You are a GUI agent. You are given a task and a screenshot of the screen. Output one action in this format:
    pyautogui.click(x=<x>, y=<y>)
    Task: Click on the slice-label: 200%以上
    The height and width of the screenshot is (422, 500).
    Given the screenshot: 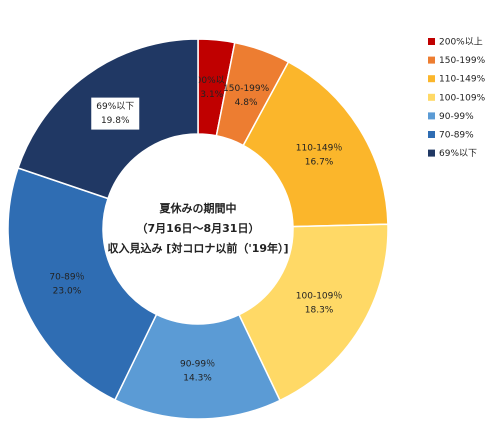 What is the action you would take?
    pyautogui.click(x=212, y=80)
    